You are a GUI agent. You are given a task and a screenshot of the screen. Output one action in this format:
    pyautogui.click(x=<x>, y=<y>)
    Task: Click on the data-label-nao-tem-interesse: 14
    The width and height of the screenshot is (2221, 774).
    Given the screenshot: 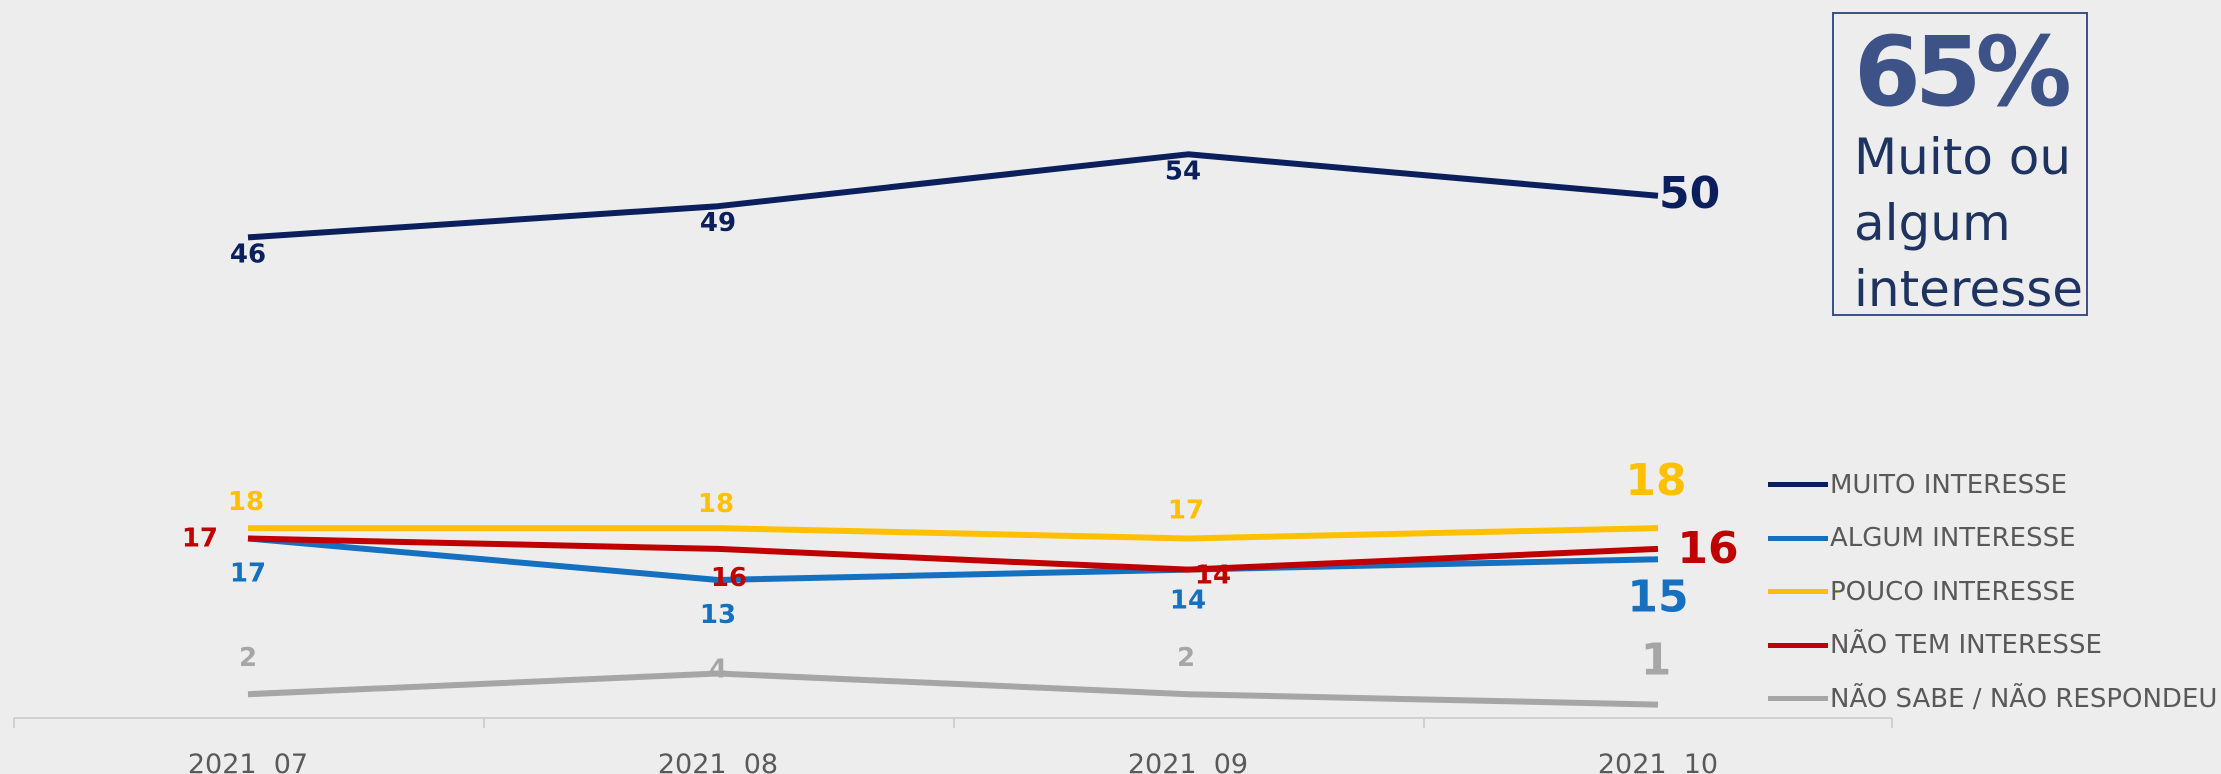 What is the action you would take?
    pyautogui.click(x=1213, y=576)
    